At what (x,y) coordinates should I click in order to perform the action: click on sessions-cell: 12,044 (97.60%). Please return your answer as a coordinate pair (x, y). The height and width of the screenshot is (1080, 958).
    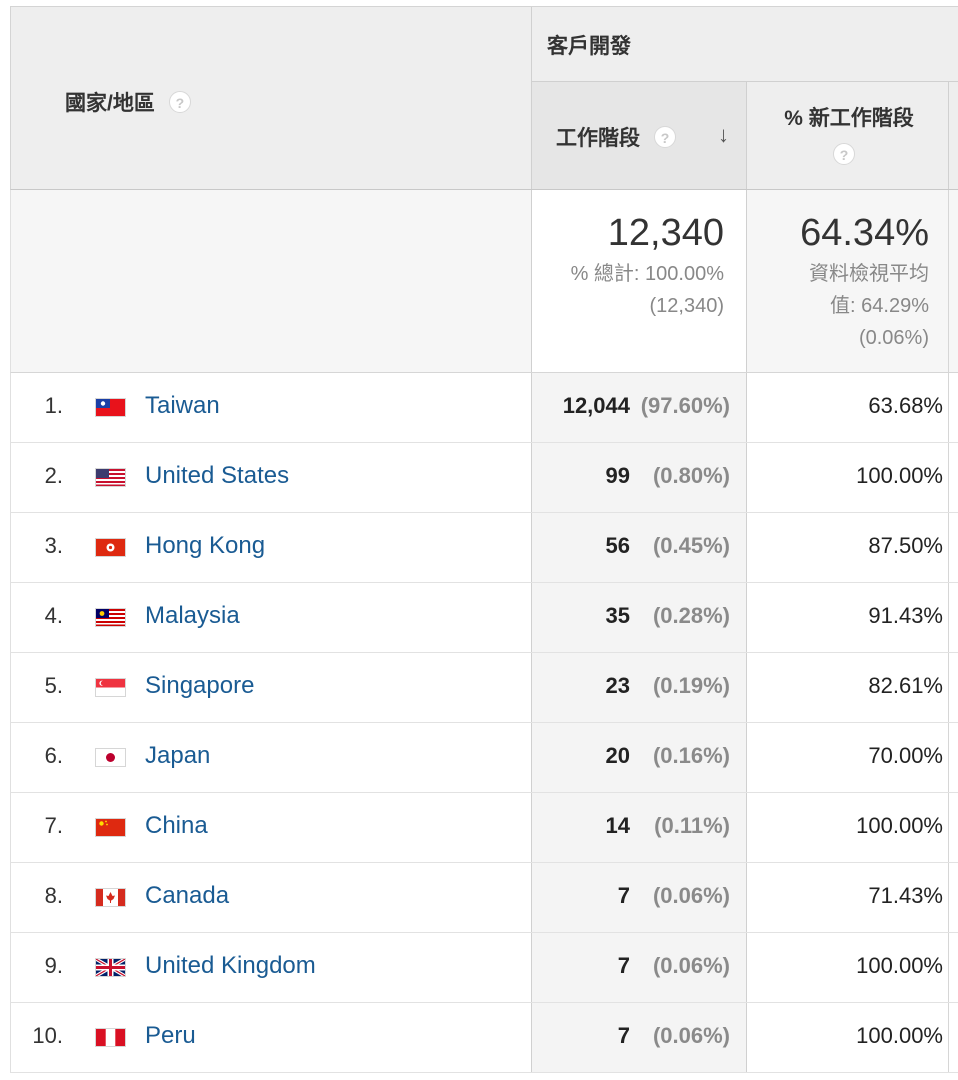
    Looking at the image, I should click on (639, 407).